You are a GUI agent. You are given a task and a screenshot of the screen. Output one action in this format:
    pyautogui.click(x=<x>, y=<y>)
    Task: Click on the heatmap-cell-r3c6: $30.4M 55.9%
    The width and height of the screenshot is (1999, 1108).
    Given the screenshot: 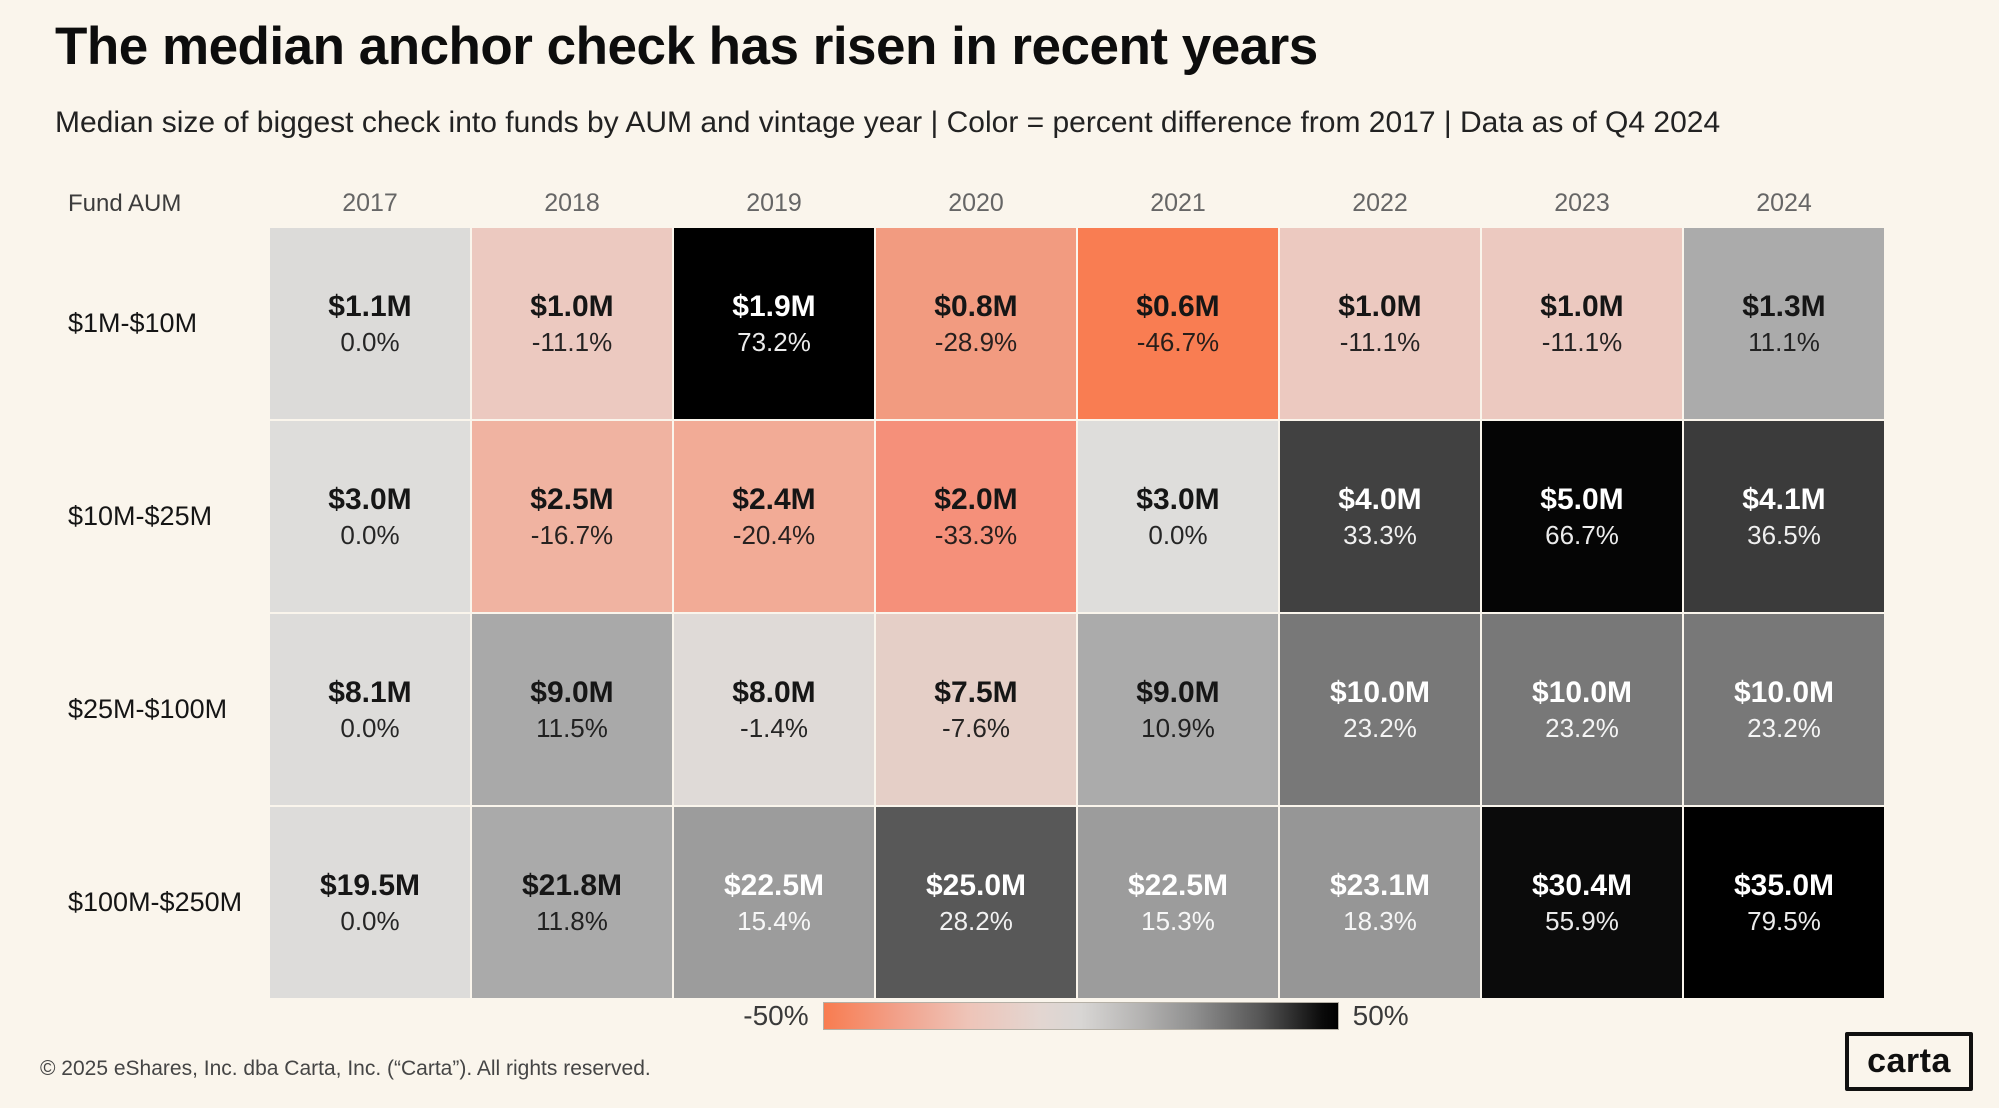 What is the action you would take?
    pyautogui.click(x=1582, y=902)
    